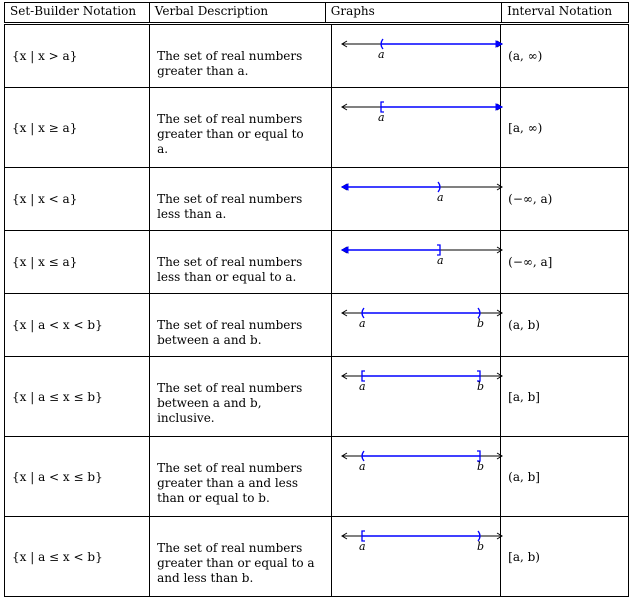  Describe the element at coordinates (213, 498) in the screenshot. I see `description-line: than or equal to b.` at that location.